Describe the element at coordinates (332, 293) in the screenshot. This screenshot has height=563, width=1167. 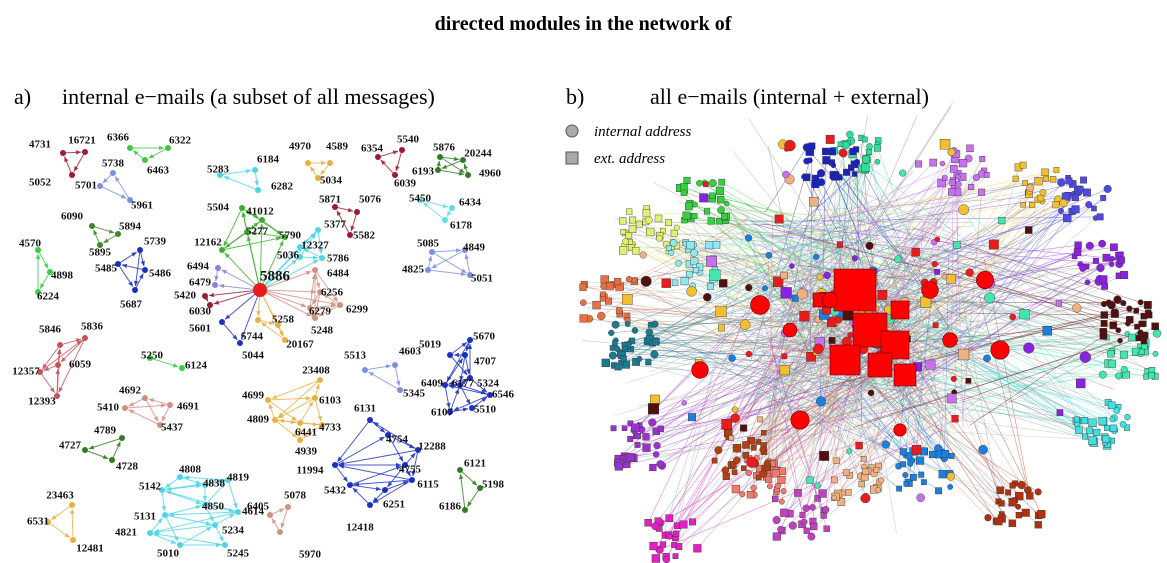
I see `node-label: 6256` at that location.